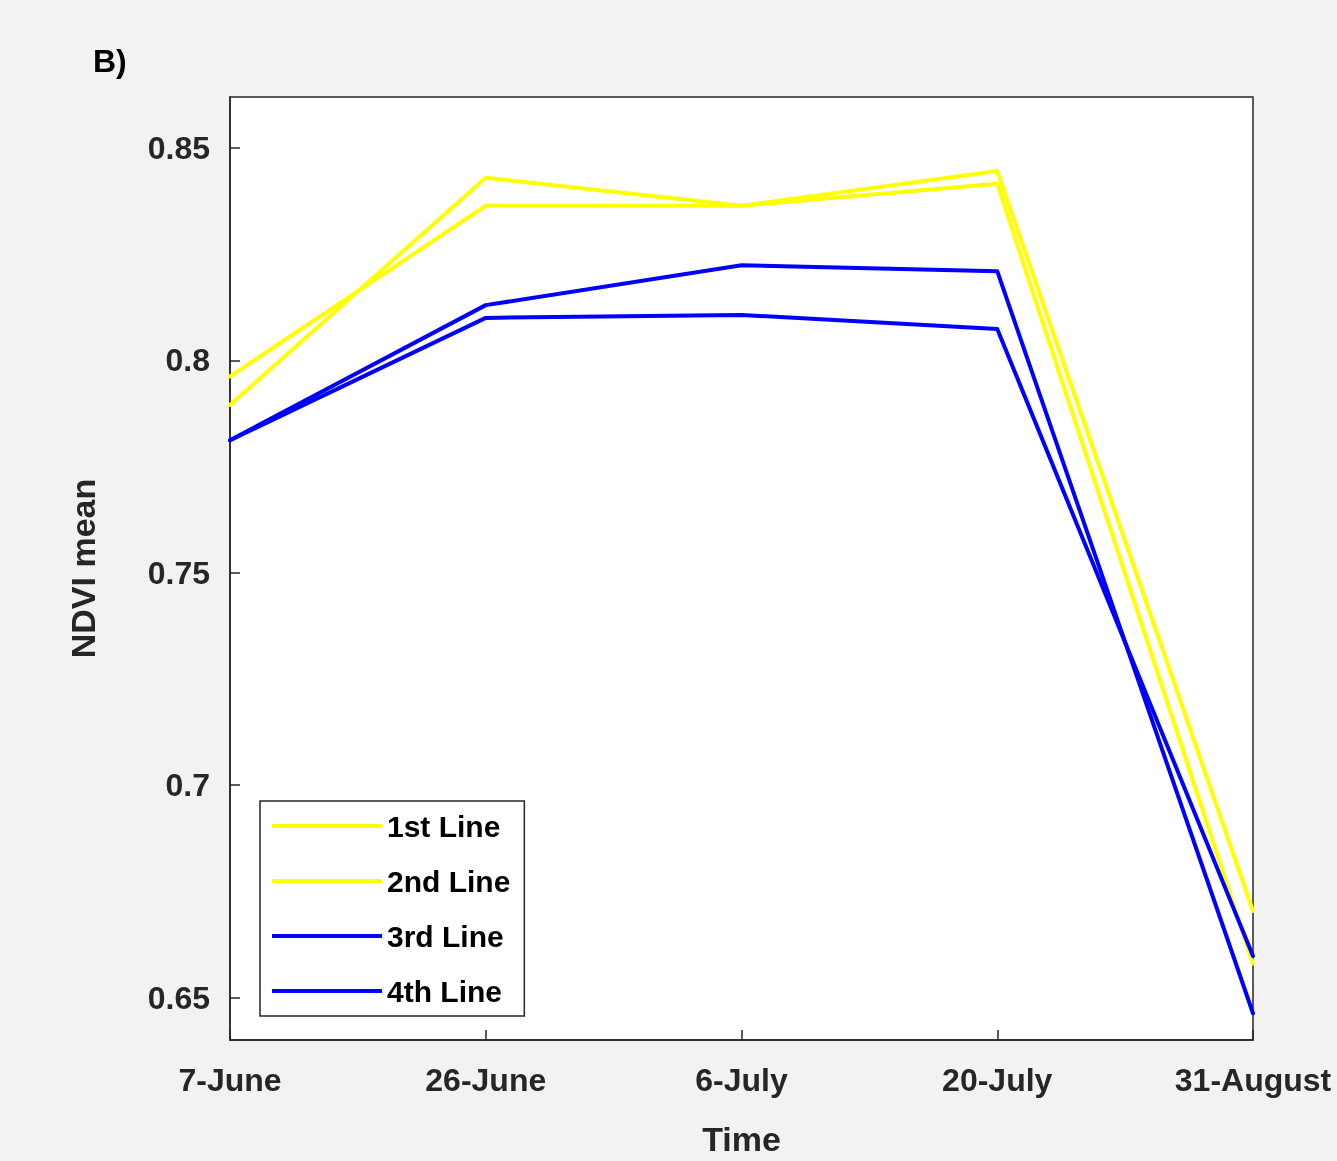 The width and height of the screenshot is (1337, 1161). What do you see at coordinates (83, 568) in the screenshot?
I see `y-axis-title: NDVI mean` at bounding box center [83, 568].